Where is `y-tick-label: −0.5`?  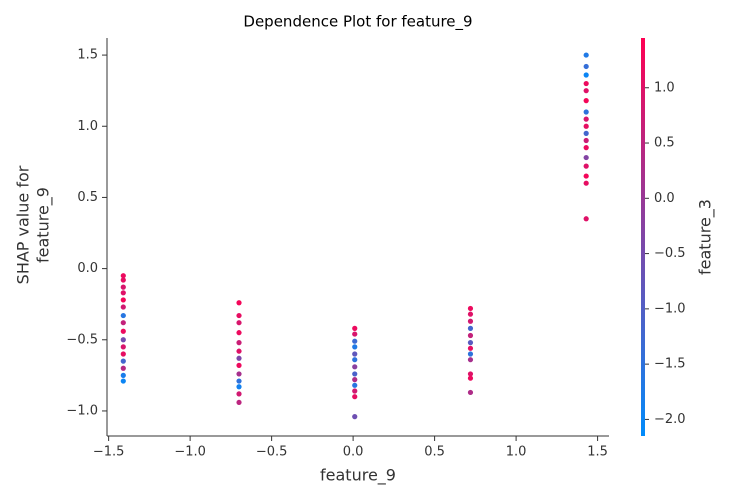
y-tick-label: −0.5 is located at coordinates (82, 339).